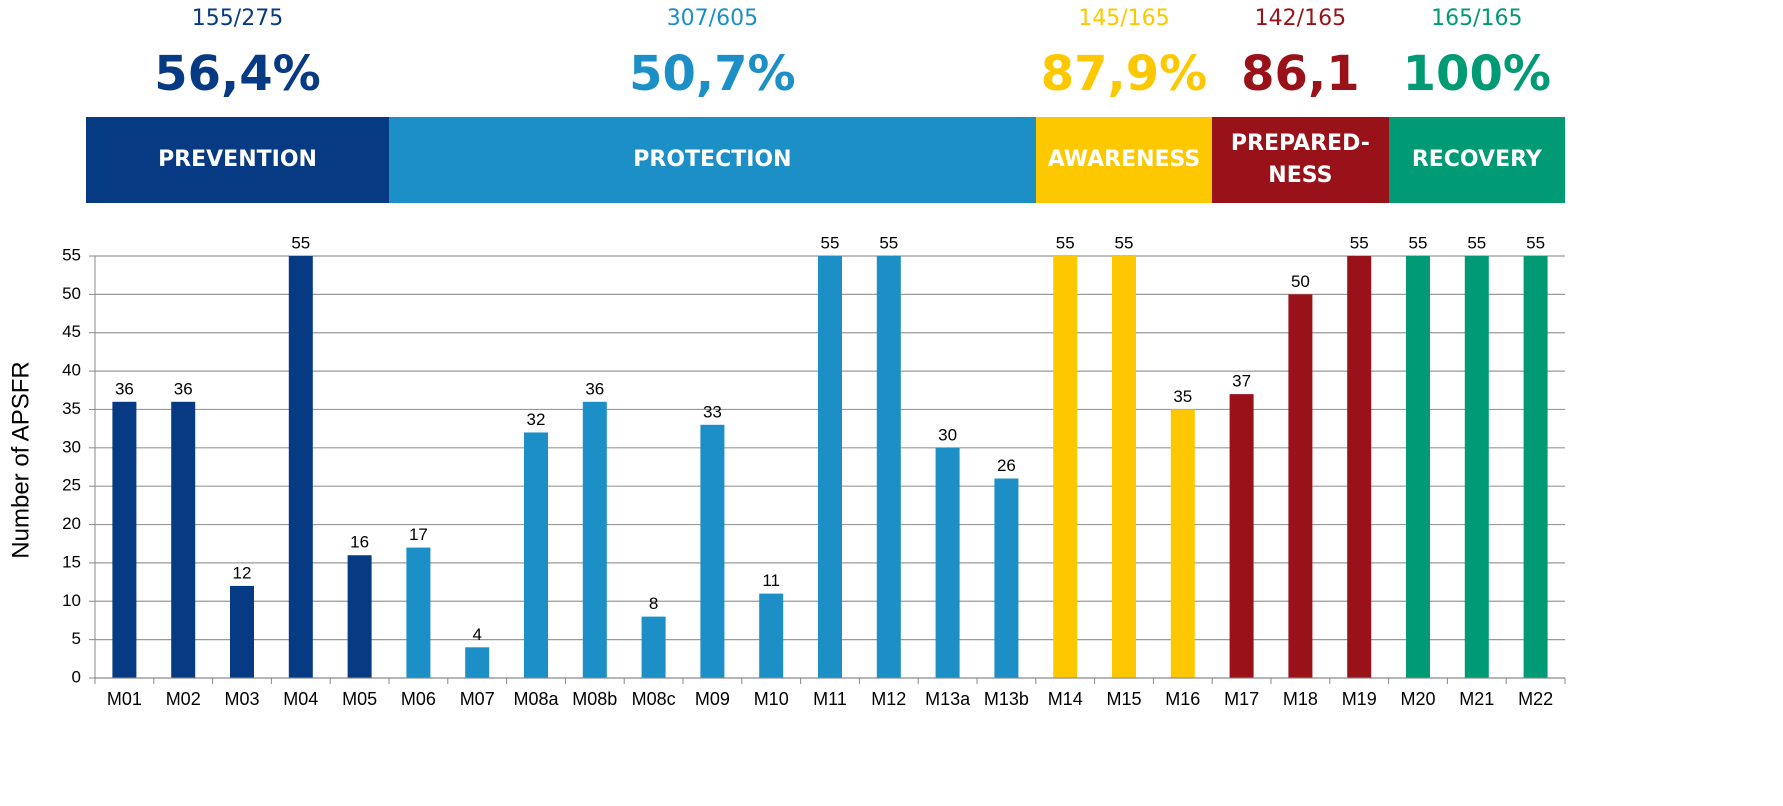 The image size is (1783, 806). I want to click on x-tick-label: M16, so click(1182, 699).